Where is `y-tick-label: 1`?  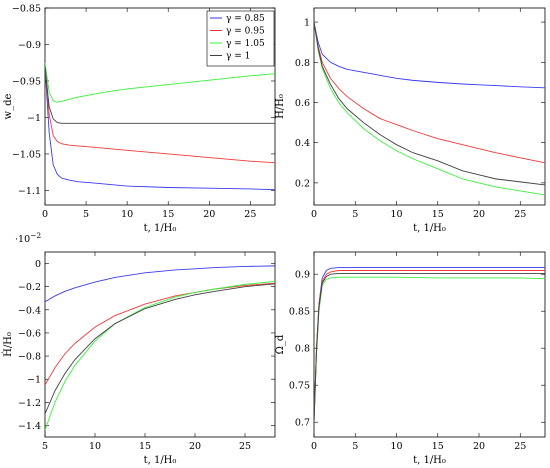 y-tick-label: 1 is located at coordinates (307, 23).